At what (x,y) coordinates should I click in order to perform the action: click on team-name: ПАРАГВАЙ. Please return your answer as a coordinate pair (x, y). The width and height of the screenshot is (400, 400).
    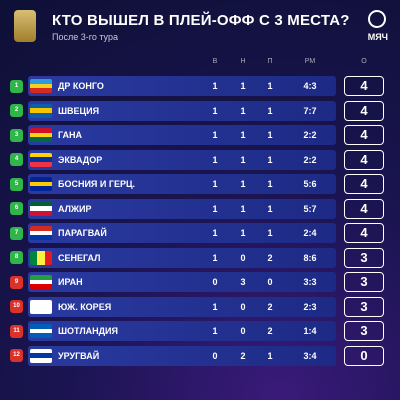
    Looking at the image, I should click on (82, 233).